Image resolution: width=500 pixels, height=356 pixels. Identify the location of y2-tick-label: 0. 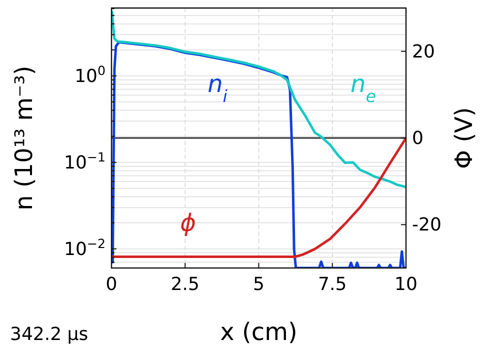
(418, 138).